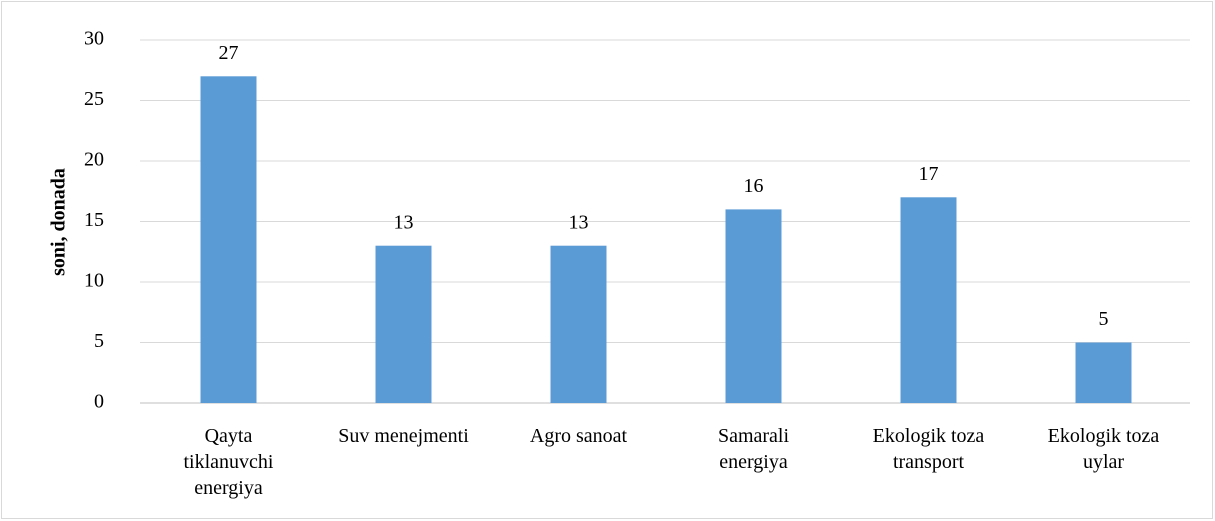 This screenshot has height=521, width=1215. Describe the element at coordinates (94, 220) in the screenshot. I see `y-tick-label: 15` at that location.